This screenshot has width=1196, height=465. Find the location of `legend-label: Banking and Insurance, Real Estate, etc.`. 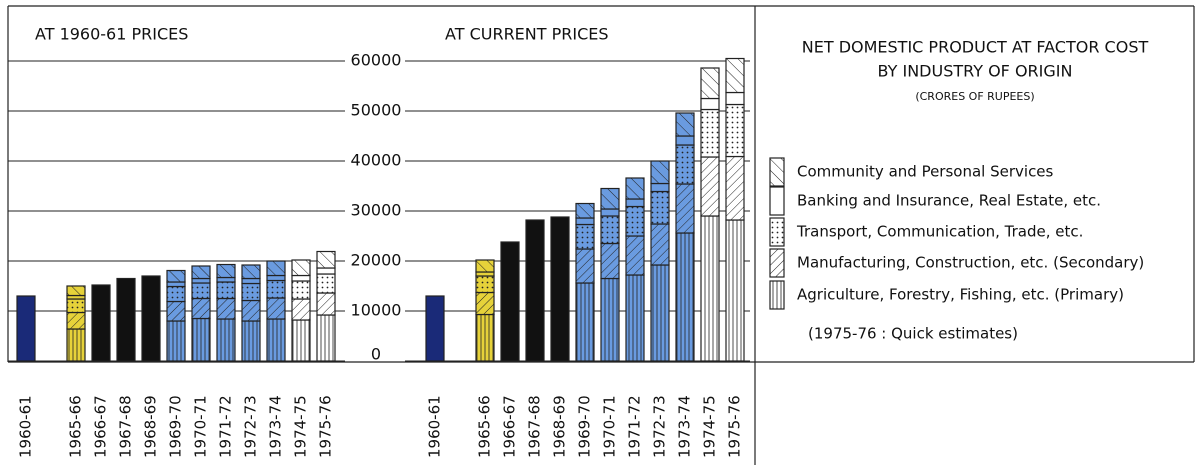

legend-label: Banking and Insurance, Real Estate, etc. is located at coordinates (949, 201).